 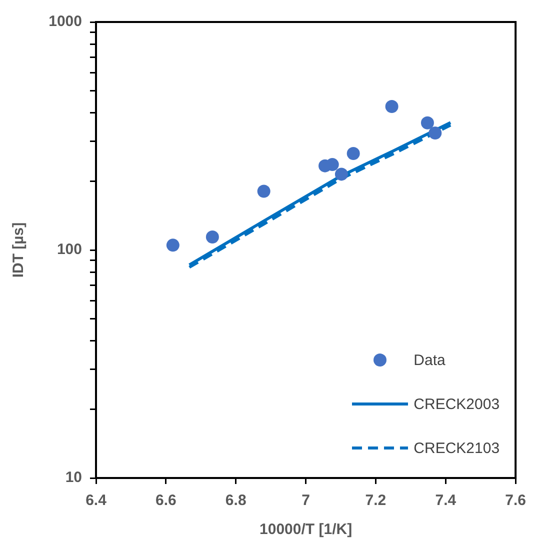 I want to click on legend-label: Data, so click(x=430, y=360).